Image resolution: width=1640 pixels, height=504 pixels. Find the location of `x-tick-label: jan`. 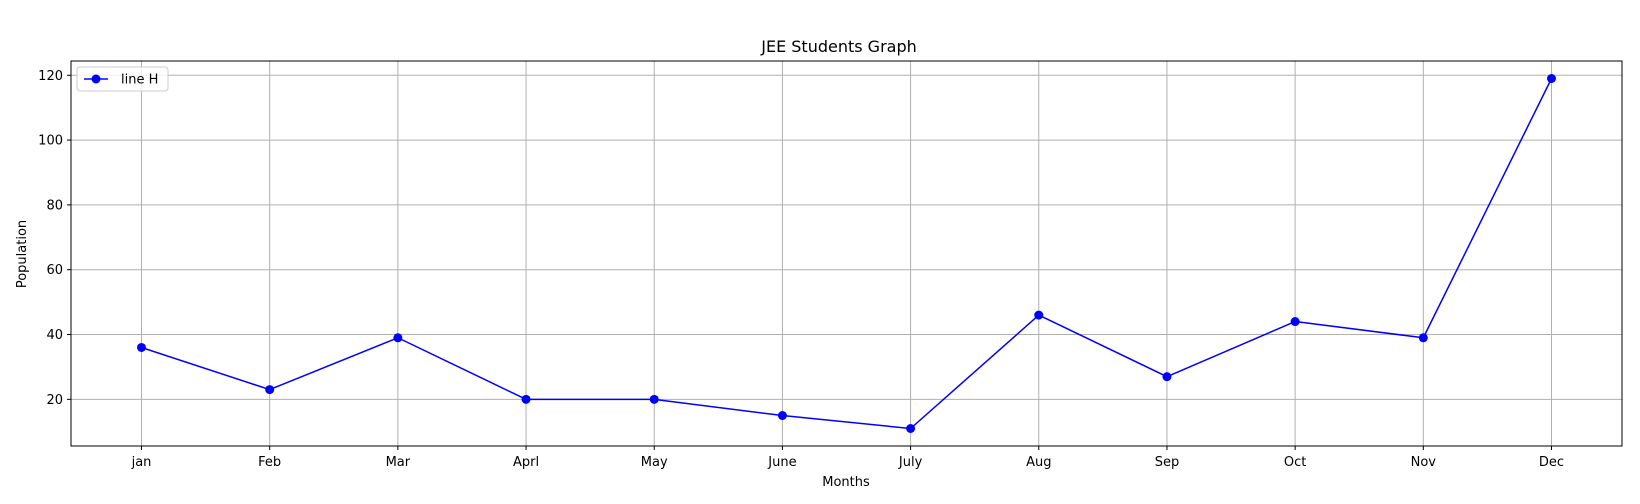

x-tick-label: jan is located at coordinates (141, 462).